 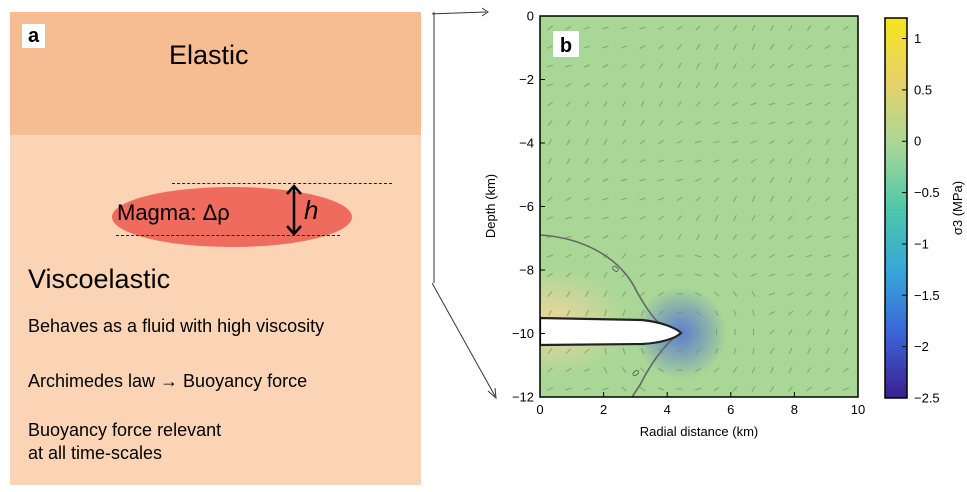 What do you see at coordinates (523, 397) in the screenshot?
I see `y-tick-label: −12` at bounding box center [523, 397].